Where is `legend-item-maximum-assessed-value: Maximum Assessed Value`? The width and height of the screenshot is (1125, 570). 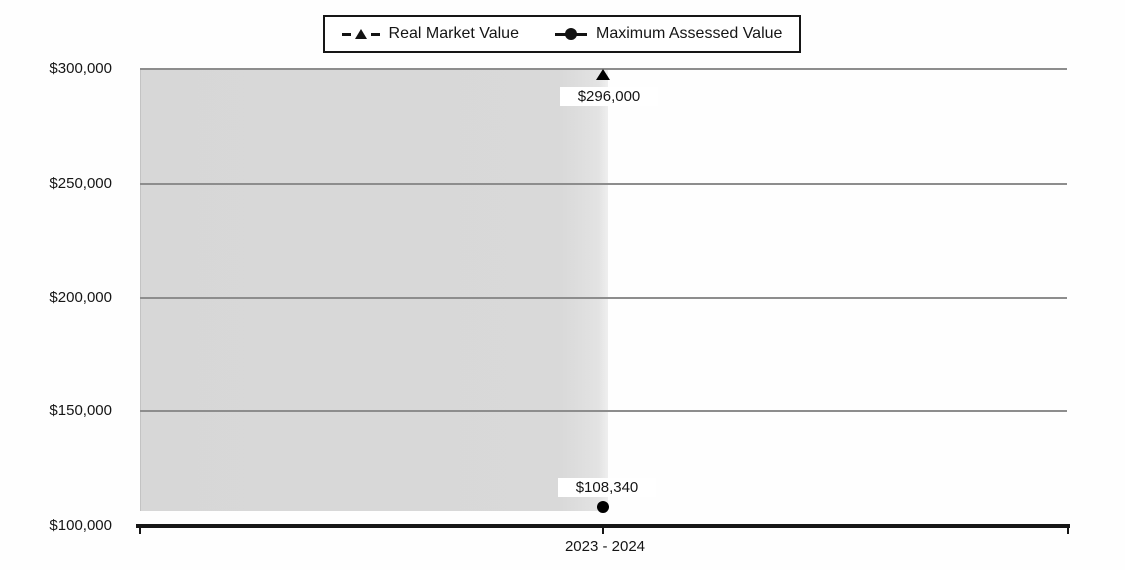
legend-item-maximum-assessed-value: Maximum Assessed Value is located at coordinates (668, 34).